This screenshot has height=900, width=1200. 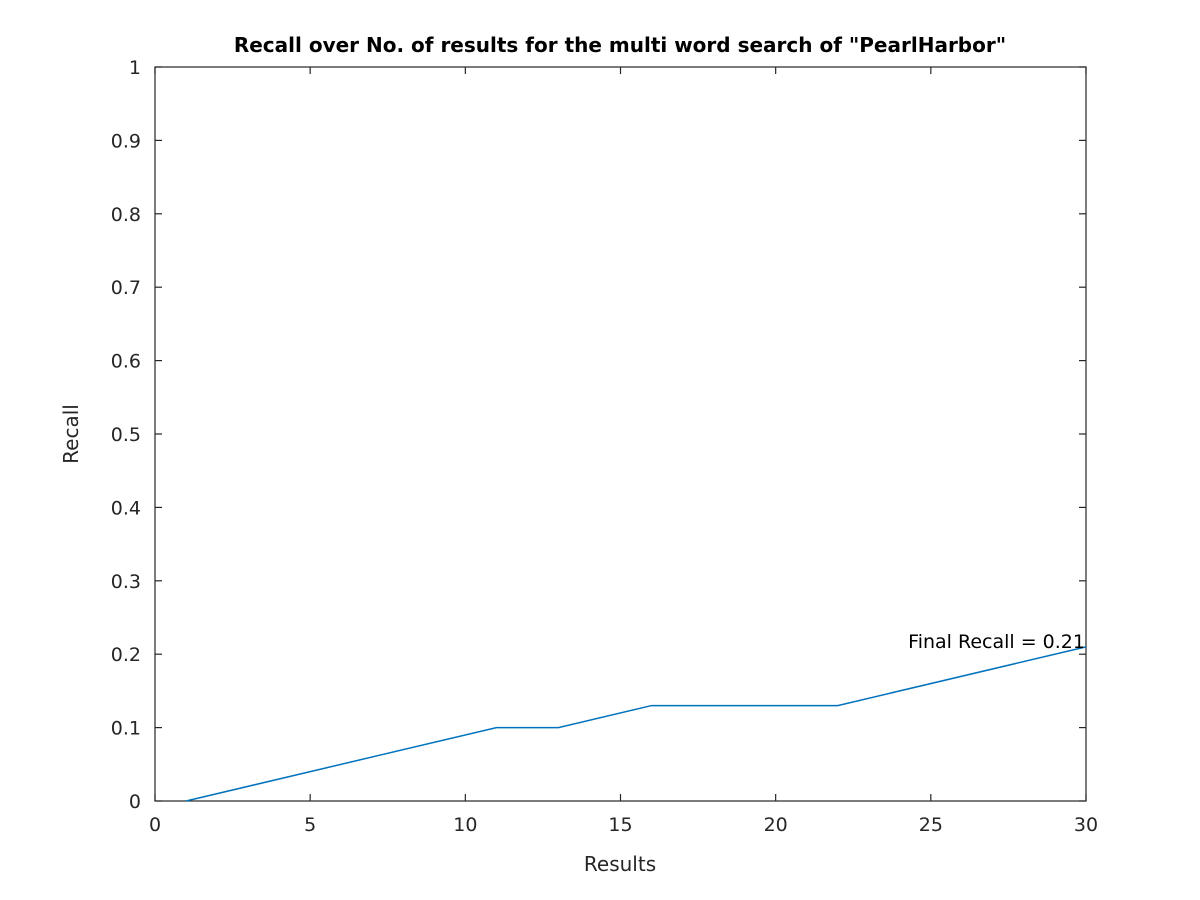 I want to click on x-tick-label: 10, so click(x=465, y=825).